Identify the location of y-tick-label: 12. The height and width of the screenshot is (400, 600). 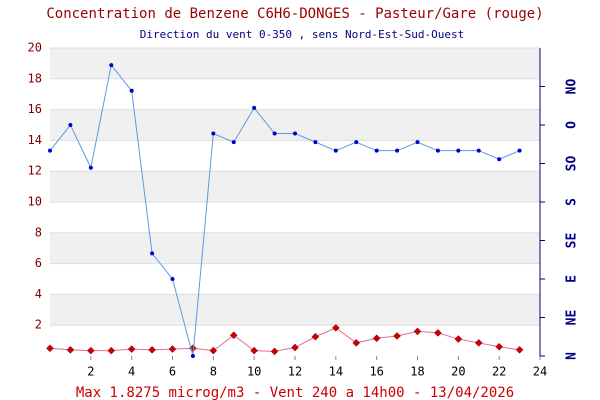
(35, 171).